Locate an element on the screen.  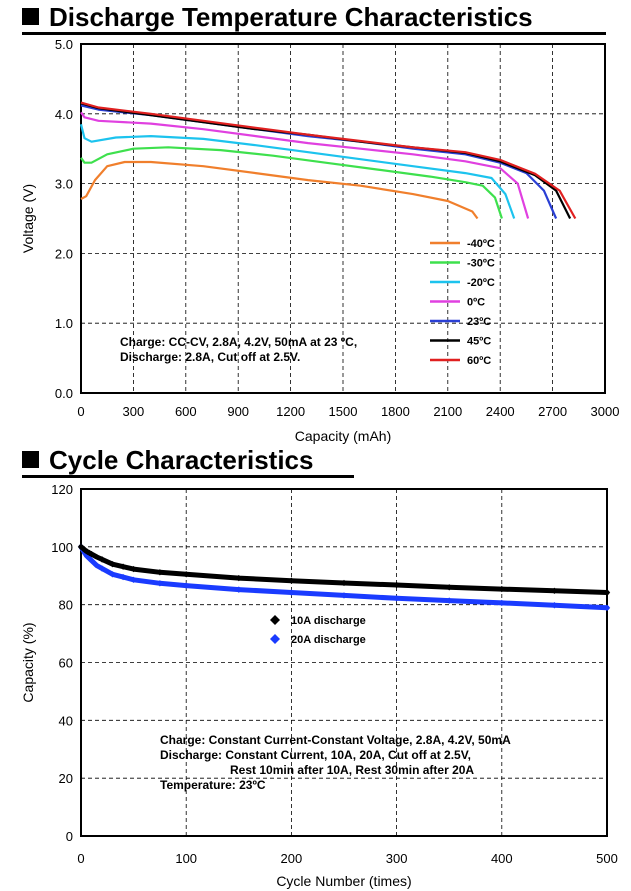
y-tick-label: 1.0 is located at coordinates (64, 323).